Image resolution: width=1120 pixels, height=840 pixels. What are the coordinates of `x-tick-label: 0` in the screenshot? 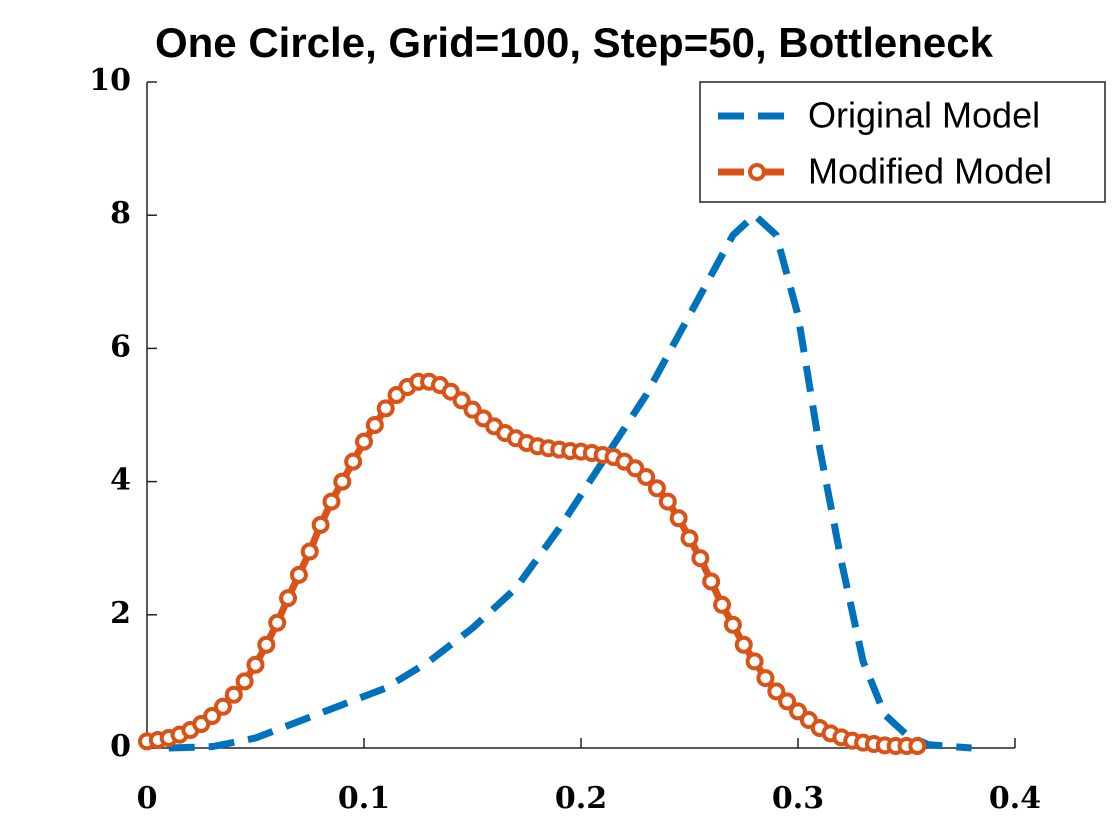 It's located at (147, 798).